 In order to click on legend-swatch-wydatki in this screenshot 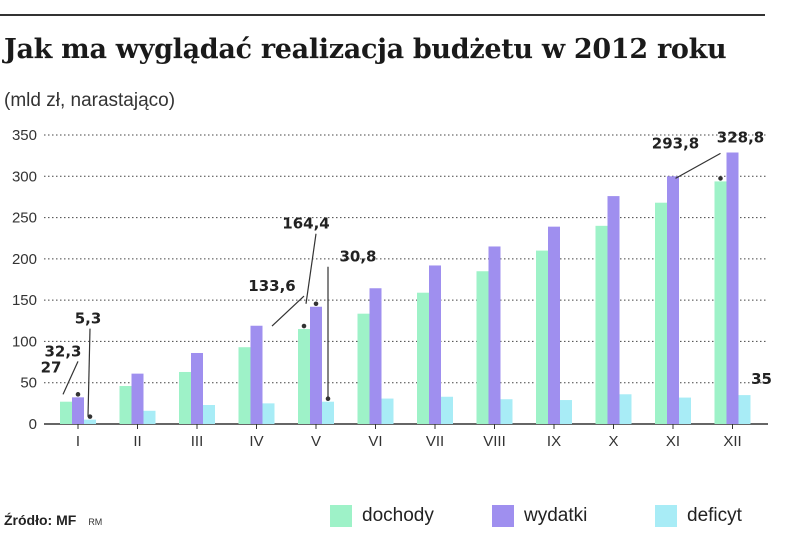, I will do `click(503, 516)`.